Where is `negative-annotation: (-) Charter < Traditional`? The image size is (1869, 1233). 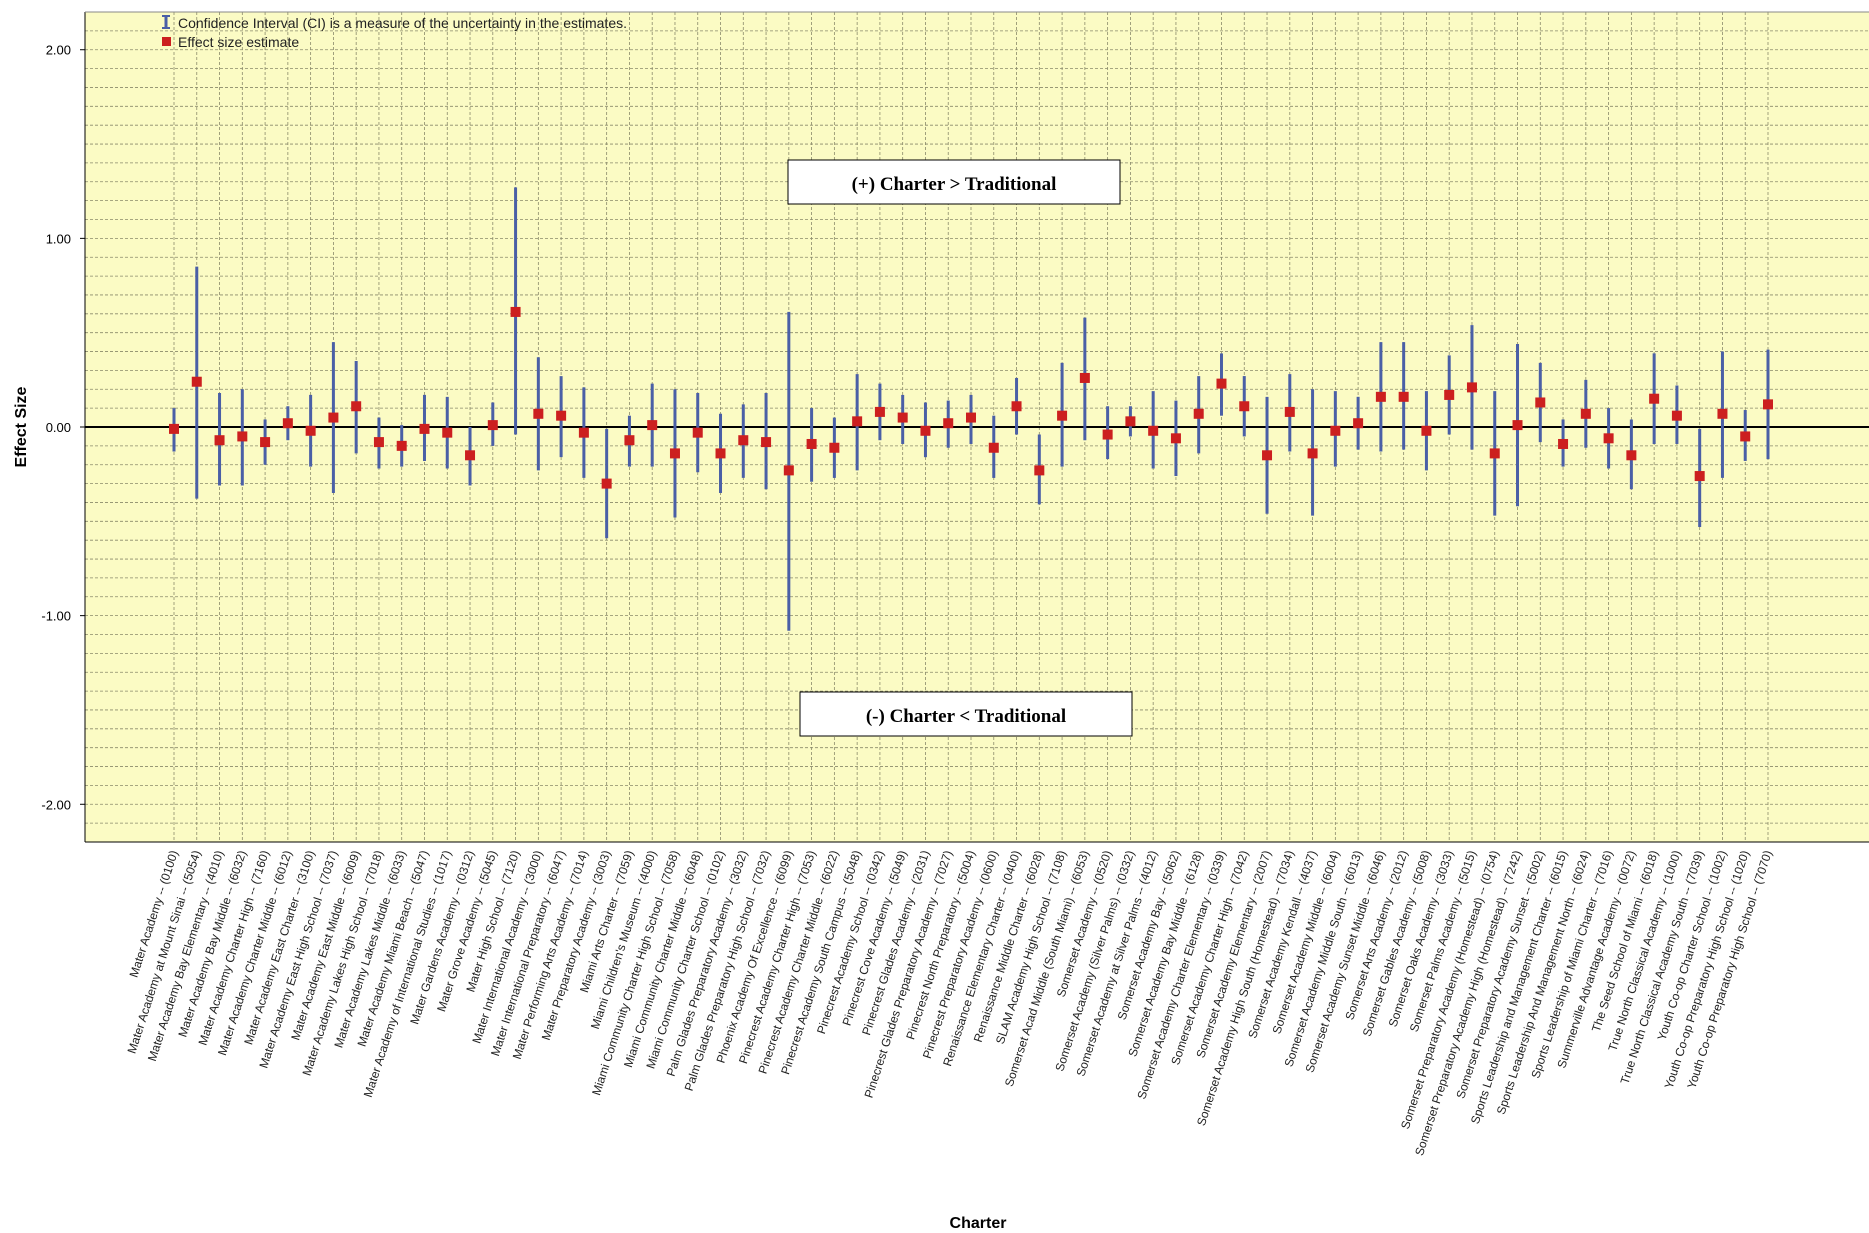
negative-annotation: (-) Charter < Traditional is located at coordinates (966, 714).